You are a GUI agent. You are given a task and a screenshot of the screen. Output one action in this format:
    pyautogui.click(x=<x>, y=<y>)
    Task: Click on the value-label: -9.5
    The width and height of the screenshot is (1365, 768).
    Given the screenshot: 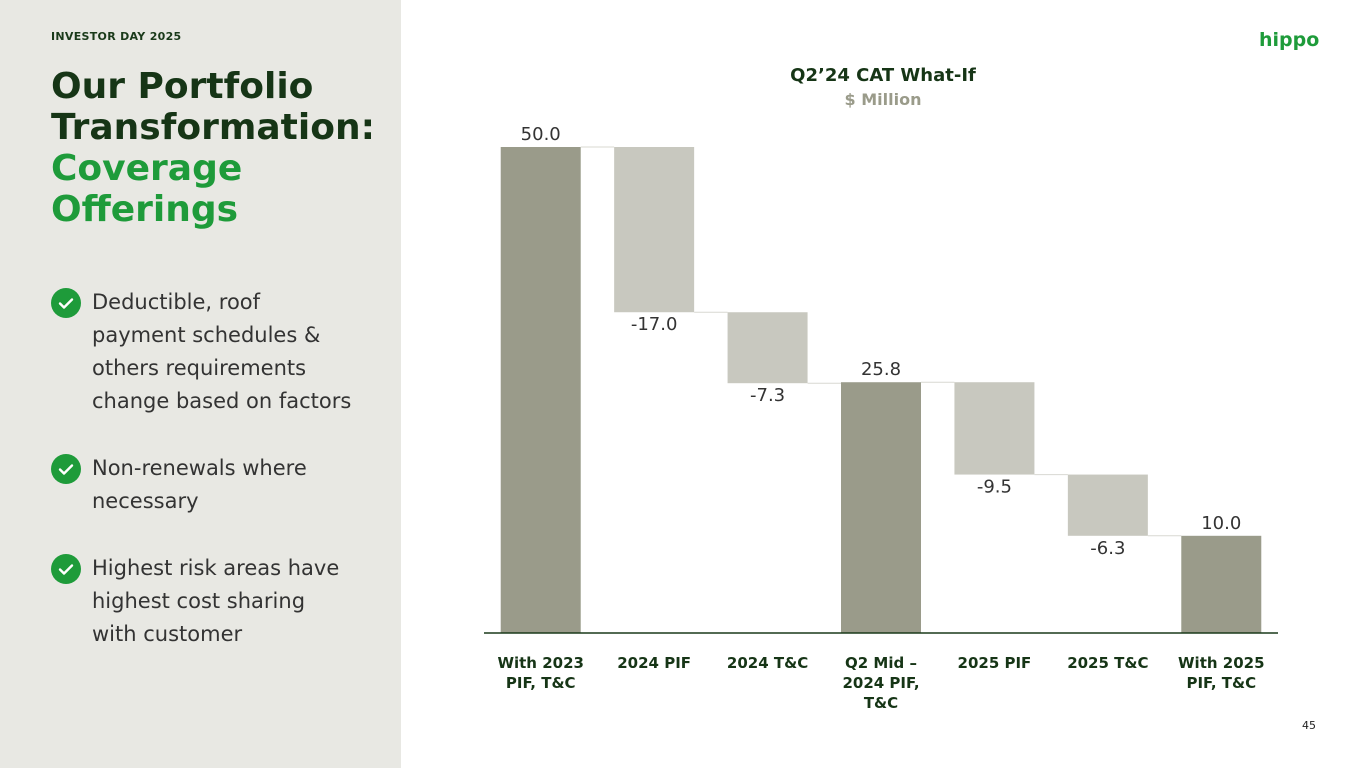 What is the action you would take?
    pyautogui.click(x=994, y=487)
    